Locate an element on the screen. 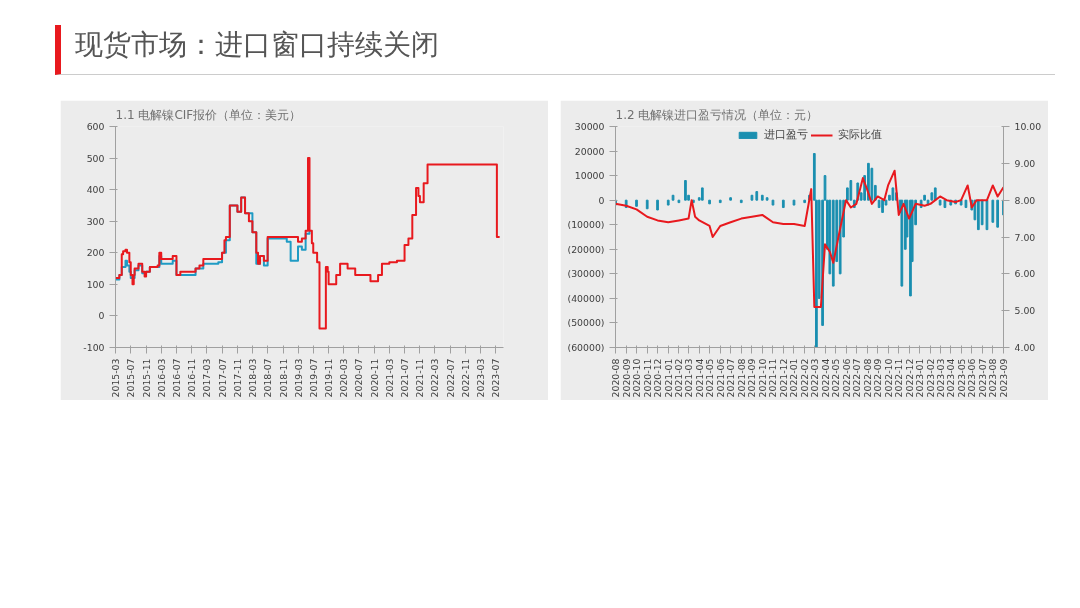  x-tick-label: 2021-06 is located at coordinates (720, 378).